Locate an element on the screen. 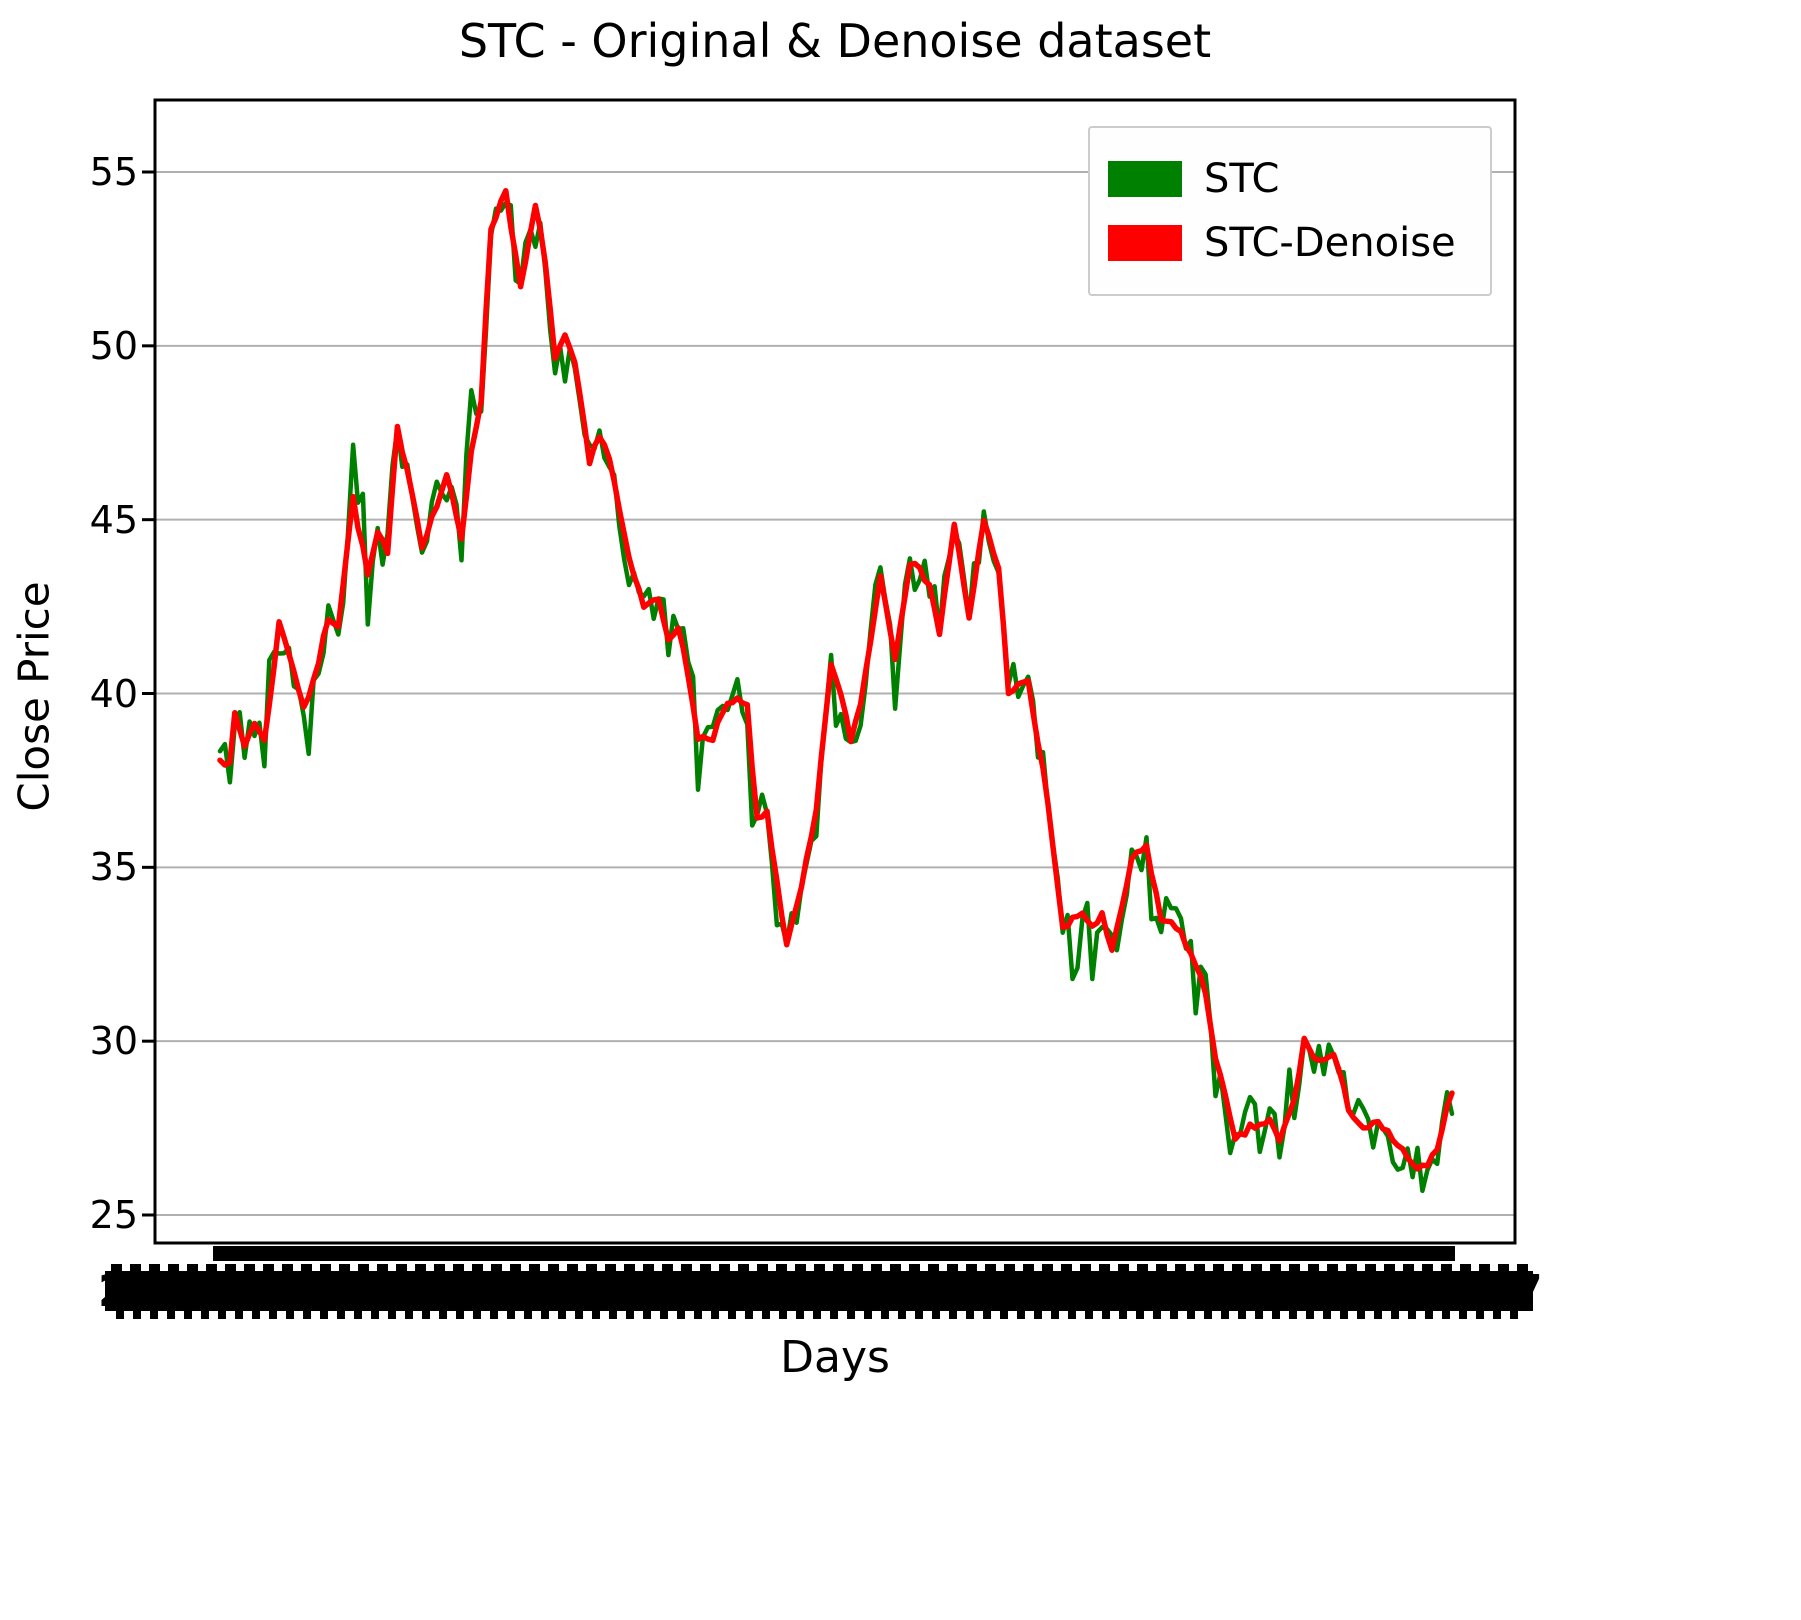 The width and height of the screenshot is (1801, 1620). y-tick-label: 35 is located at coordinates (113, 867).